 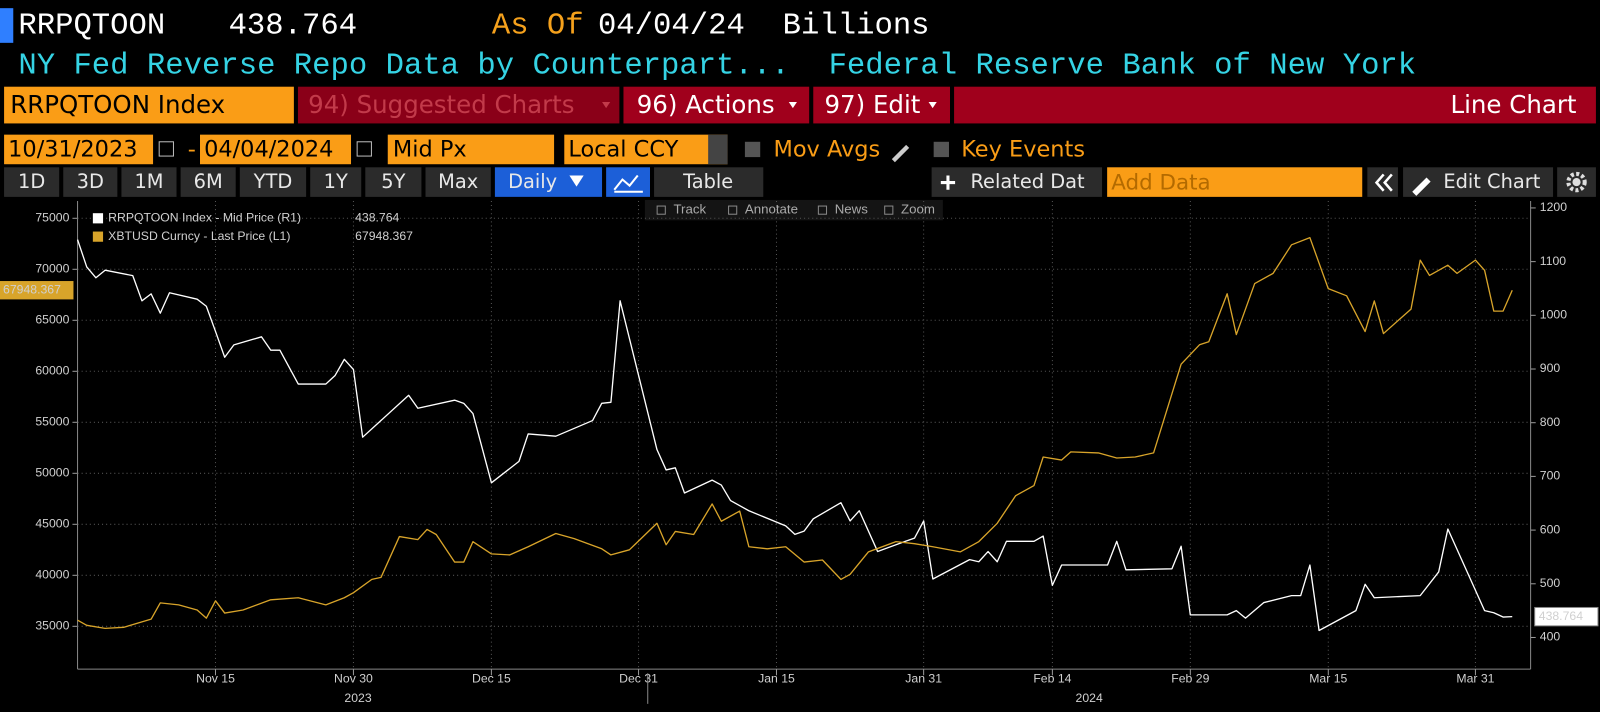 I want to click on chart-kind-bar, so click(x=1275, y=105).